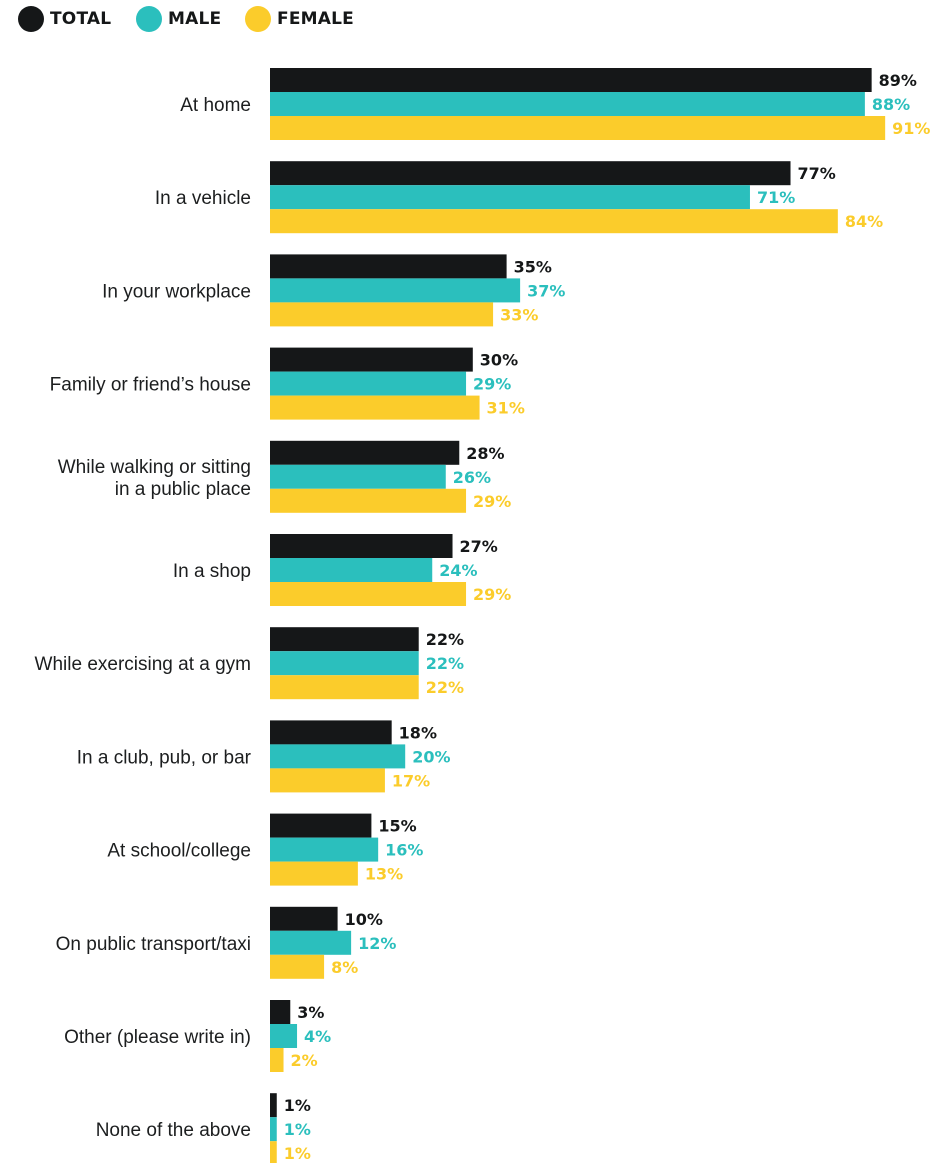 Image resolution: width=949 pixels, height=1163 pixels. What do you see at coordinates (411, 780) in the screenshot?
I see `data-label-female: 17%` at bounding box center [411, 780].